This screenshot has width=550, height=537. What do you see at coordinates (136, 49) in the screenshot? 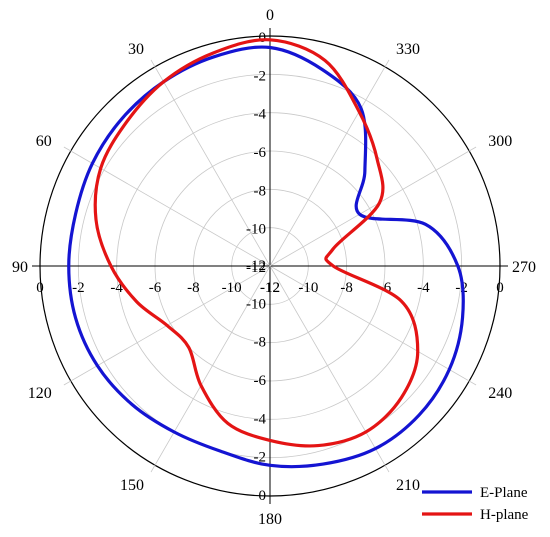
I see `angle-tick-label: 30` at bounding box center [136, 49].